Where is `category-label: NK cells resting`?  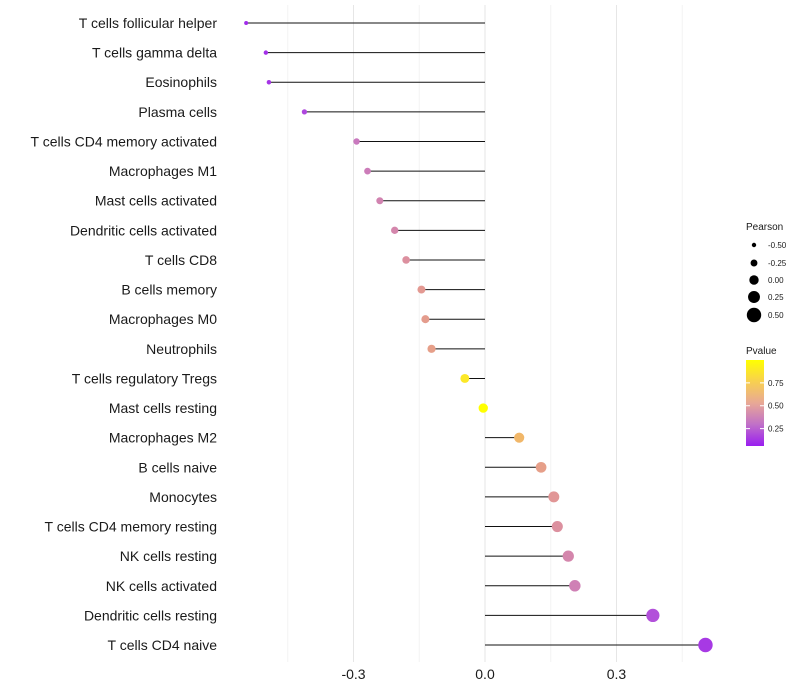
category-label: NK cells resting is located at coordinates (168, 556).